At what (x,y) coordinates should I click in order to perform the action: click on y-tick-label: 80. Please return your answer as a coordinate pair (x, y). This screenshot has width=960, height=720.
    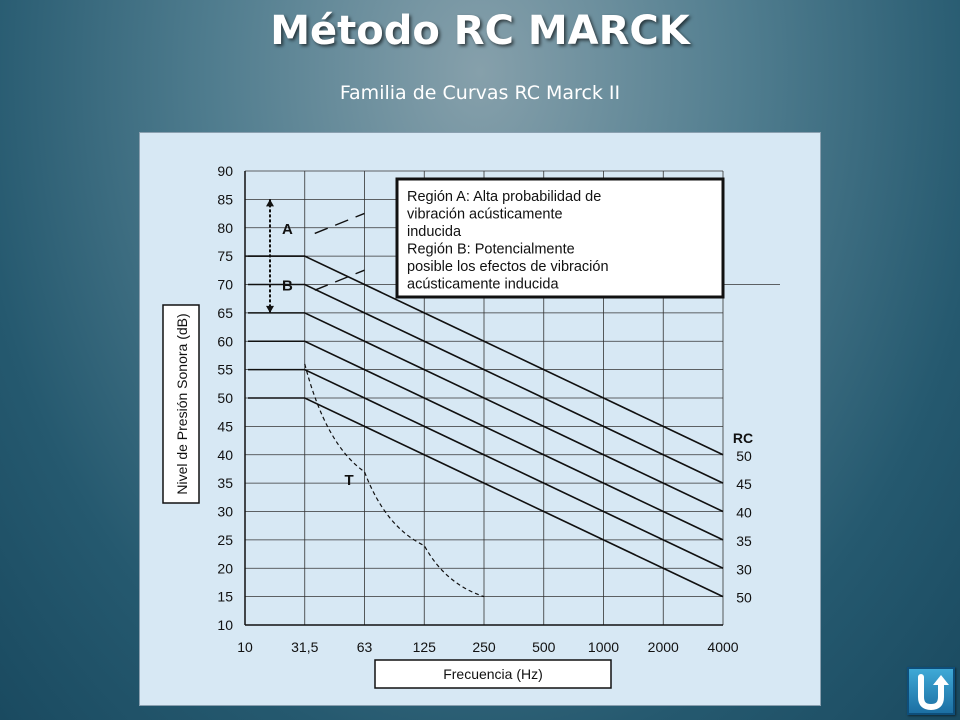
    Looking at the image, I should click on (225, 228).